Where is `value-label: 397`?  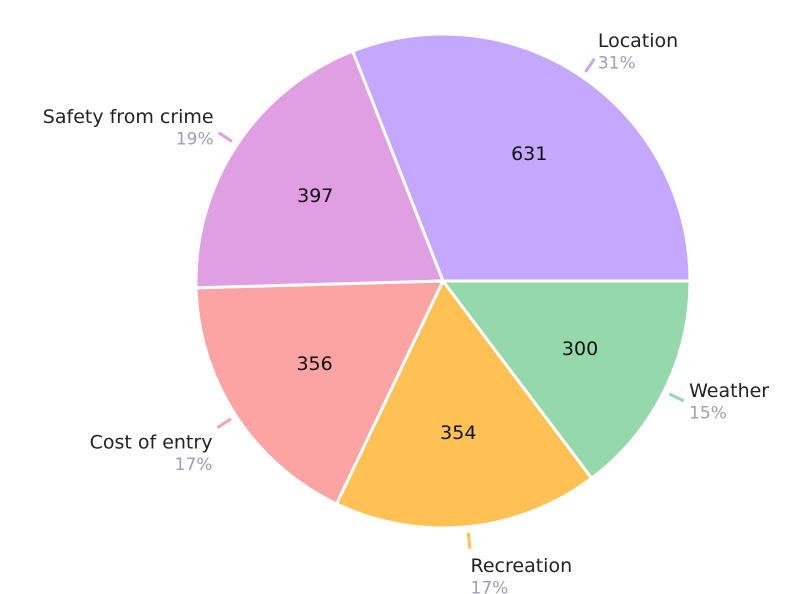
value-label: 397 is located at coordinates (315, 196).